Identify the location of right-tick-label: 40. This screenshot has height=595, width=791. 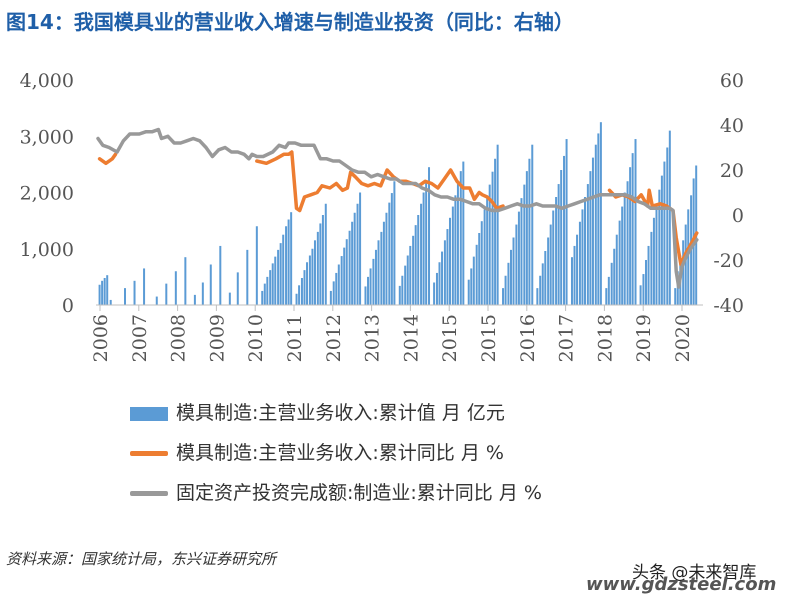
(732, 126).